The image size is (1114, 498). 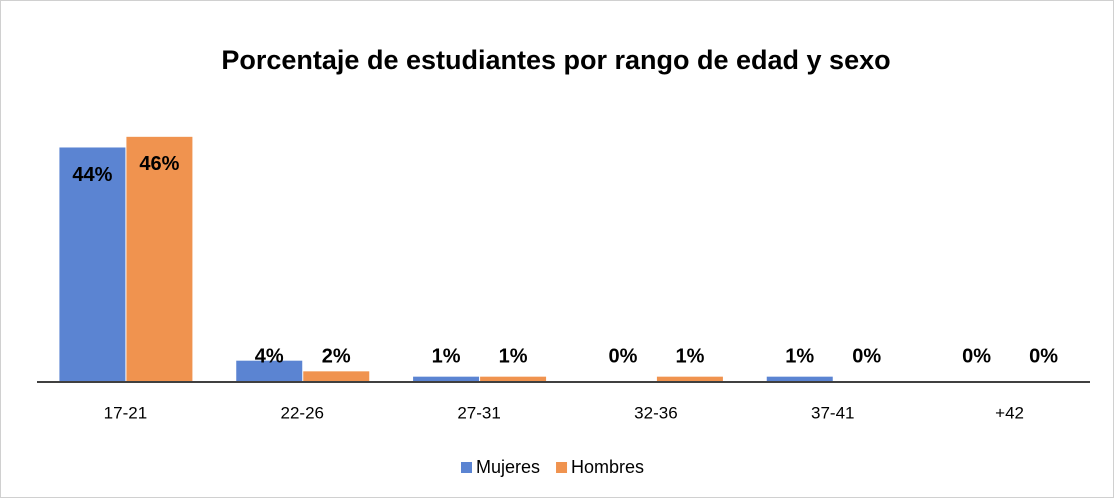 What do you see at coordinates (92, 175) in the screenshot?
I see `data-label: 44%` at bounding box center [92, 175].